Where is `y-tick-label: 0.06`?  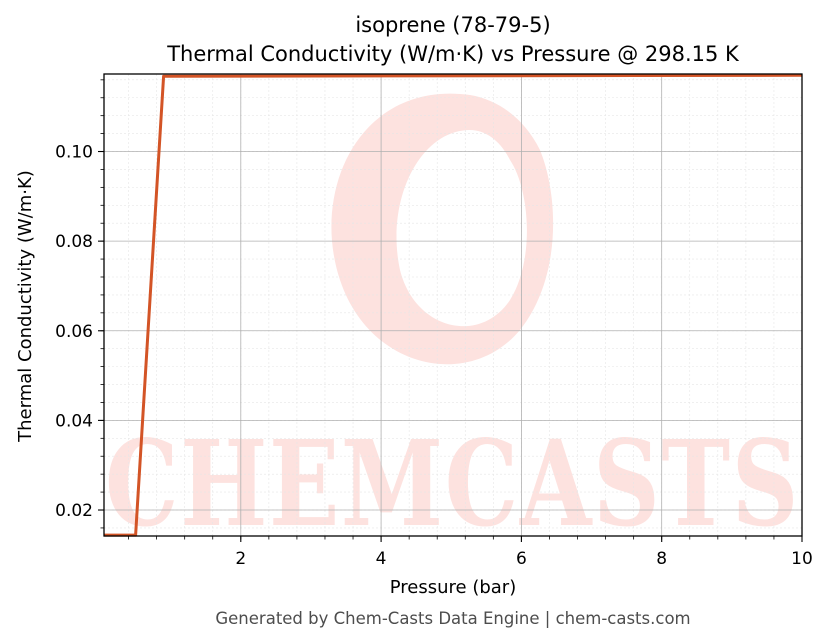
y-tick-label: 0.06 is located at coordinates (74, 332).